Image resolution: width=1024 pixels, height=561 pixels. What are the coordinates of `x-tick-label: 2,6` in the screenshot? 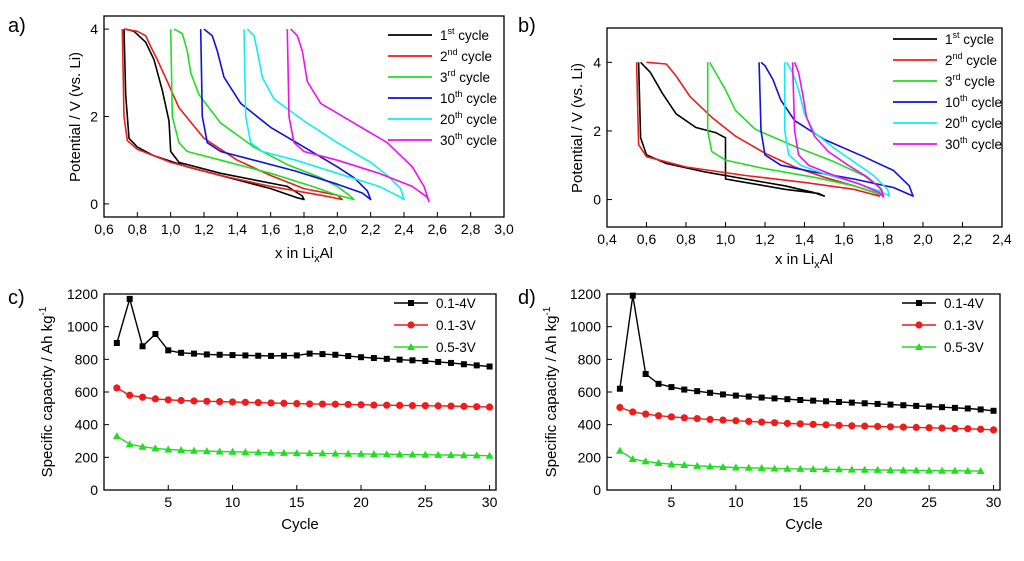 It's located at (438, 229).